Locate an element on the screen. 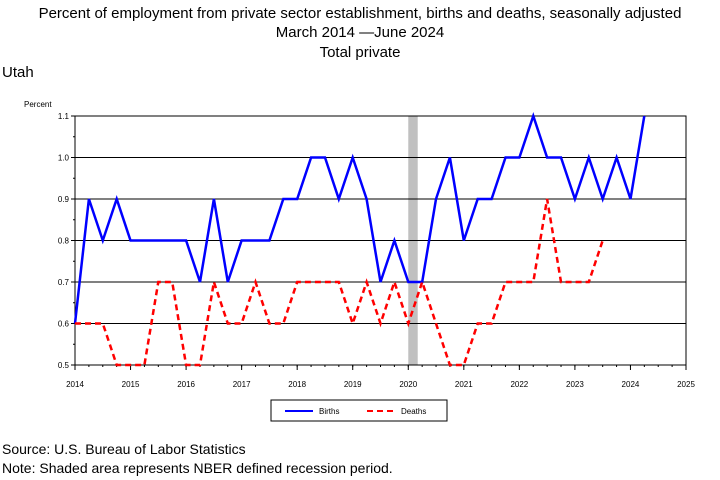 The width and height of the screenshot is (720, 480). legend-label-deaths: Deaths is located at coordinates (413, 411).